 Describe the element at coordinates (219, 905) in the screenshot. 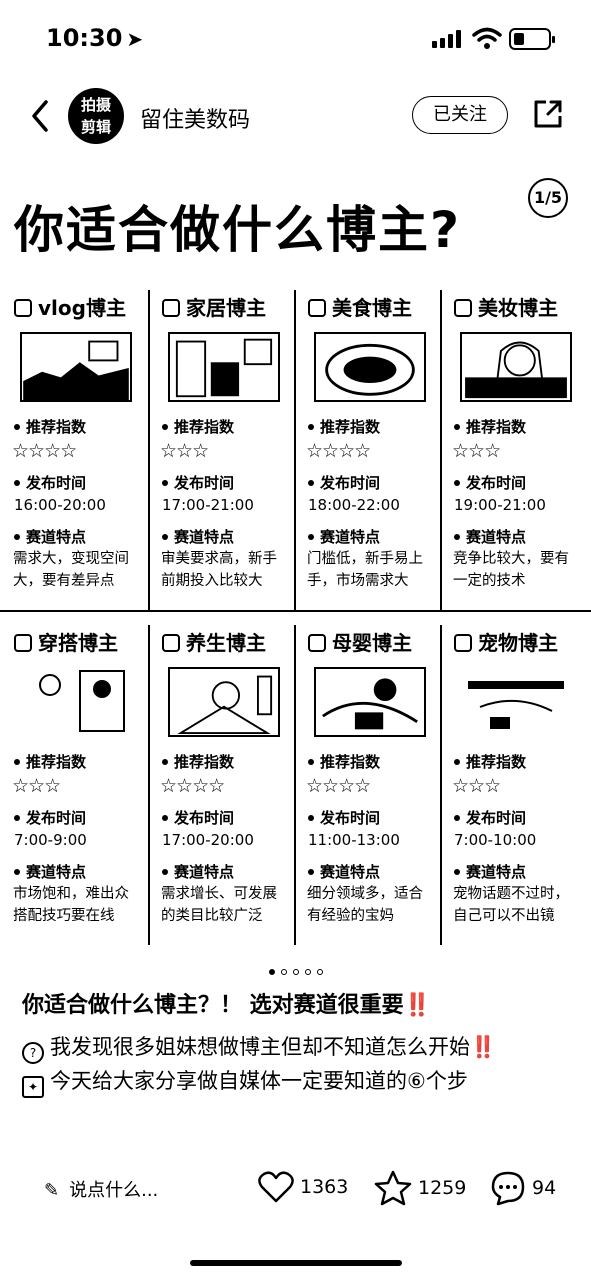

I see `feature-text: 需求增长、可发展的类目比较广泛` at that location.